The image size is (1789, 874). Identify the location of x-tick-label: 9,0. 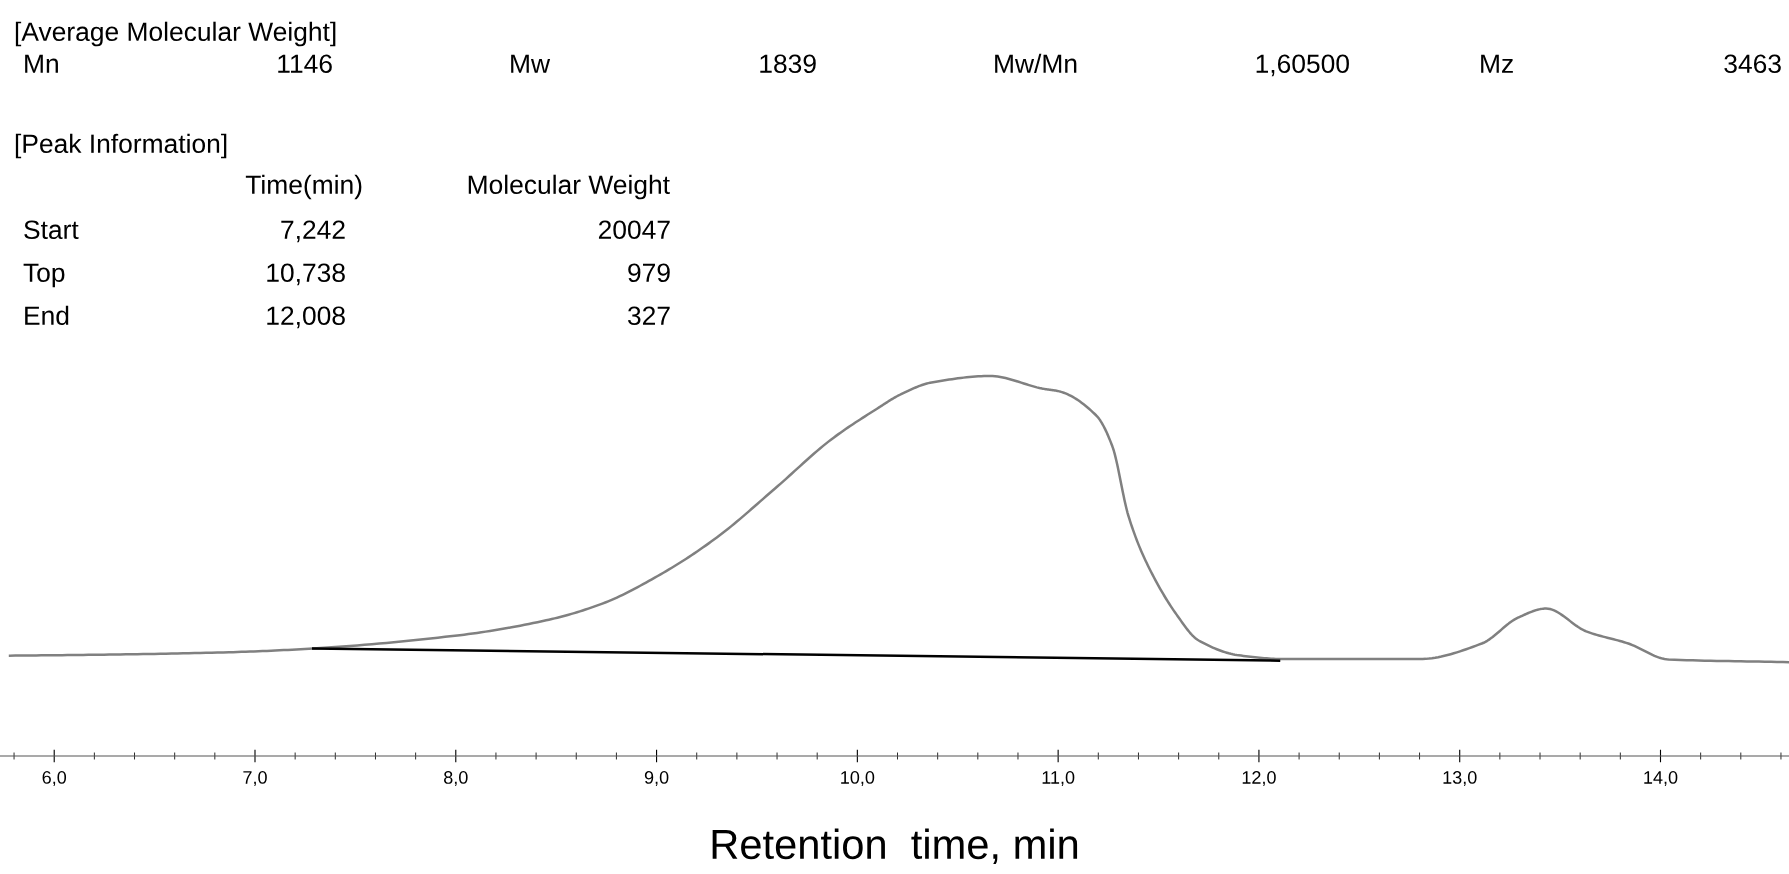
(656, 778).